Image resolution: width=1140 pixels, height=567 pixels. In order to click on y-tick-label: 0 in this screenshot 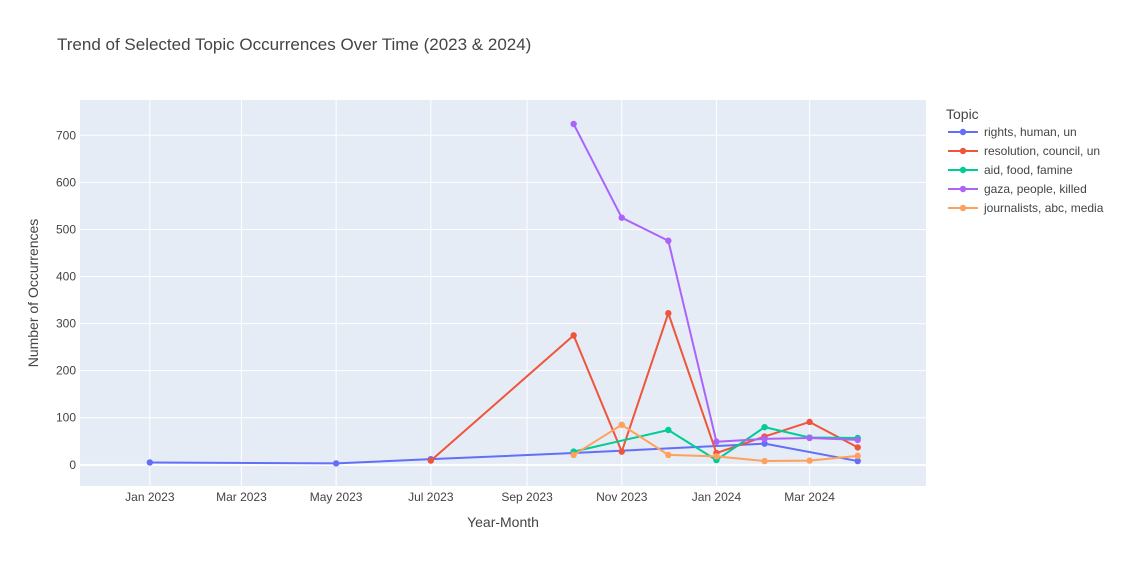, I will do `click(72, 465)`.